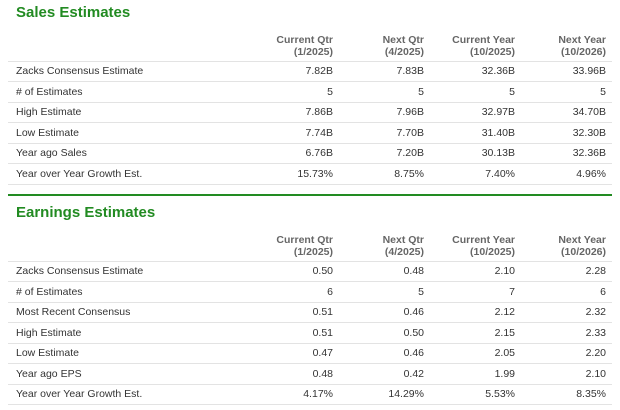 The width and height of the screenshot is (620, 410). I want to click on row-value: 2.15, so click(475, 332).